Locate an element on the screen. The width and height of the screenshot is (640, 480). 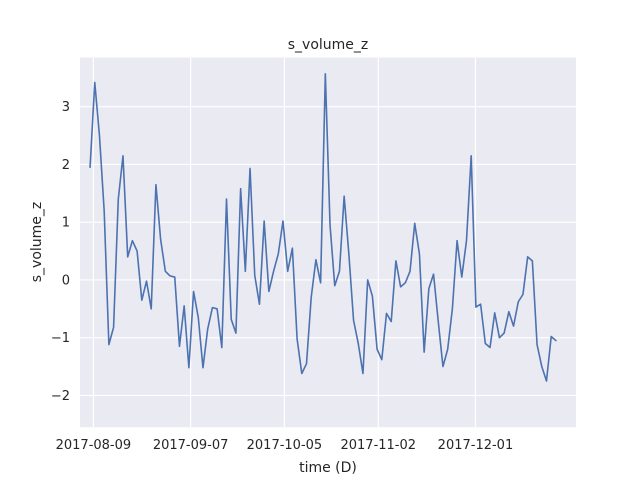
y-tick-label: 1 is located at coordinates (66, 223).